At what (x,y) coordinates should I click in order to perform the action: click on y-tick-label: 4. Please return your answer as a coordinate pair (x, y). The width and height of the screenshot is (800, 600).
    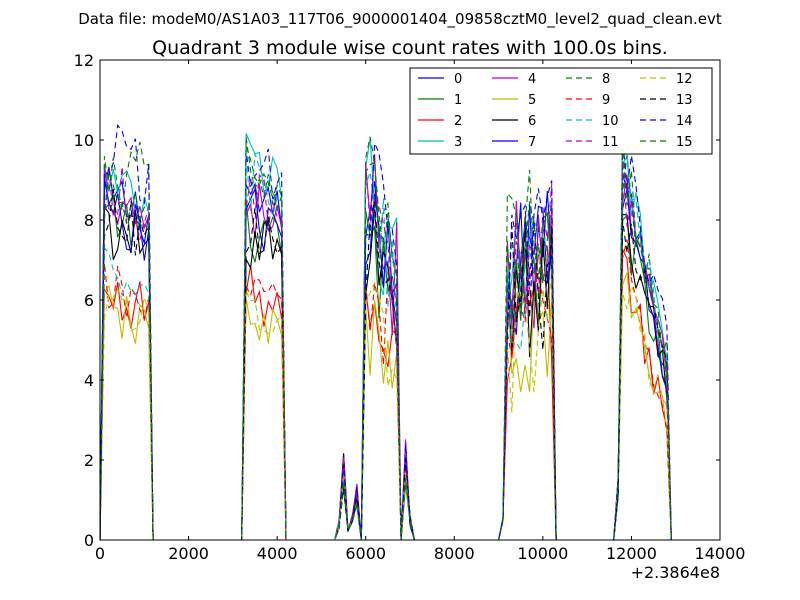
    Looking at the image, I should click on (89, 380).